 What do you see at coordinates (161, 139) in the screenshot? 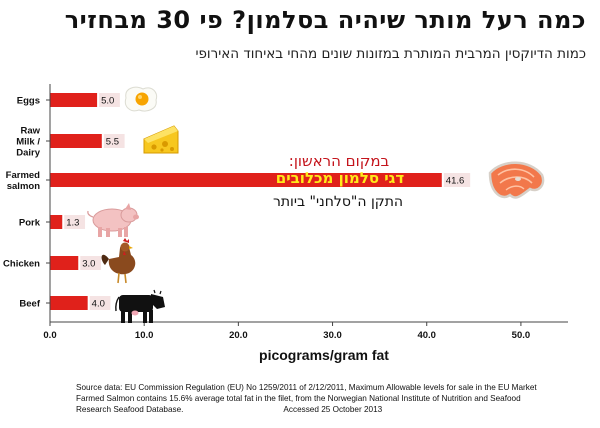
I see `cheese-icon` at bounding box center [161, 139].